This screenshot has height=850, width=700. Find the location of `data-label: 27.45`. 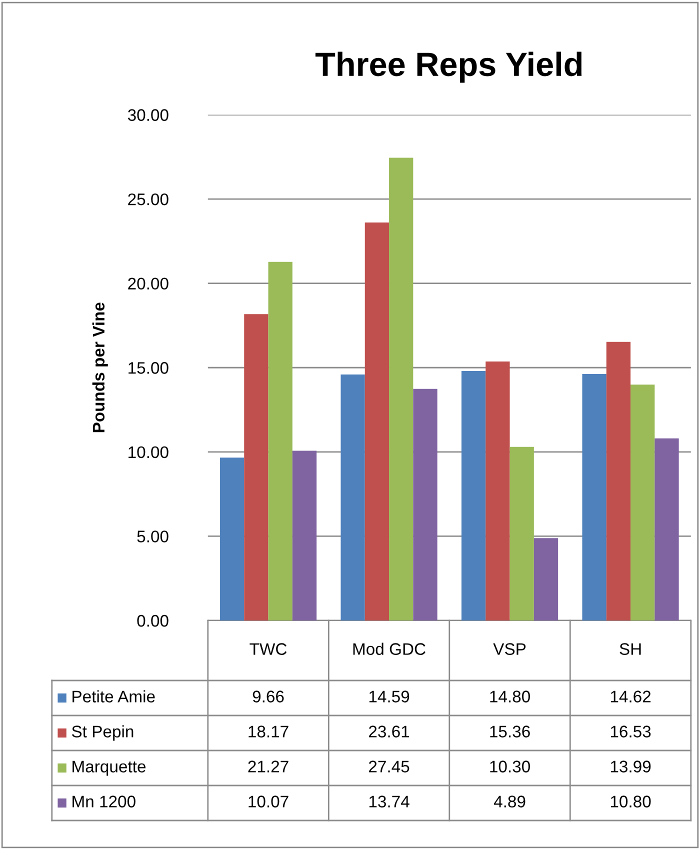

data-label: 27.45 is located at coordinates (389, 766).